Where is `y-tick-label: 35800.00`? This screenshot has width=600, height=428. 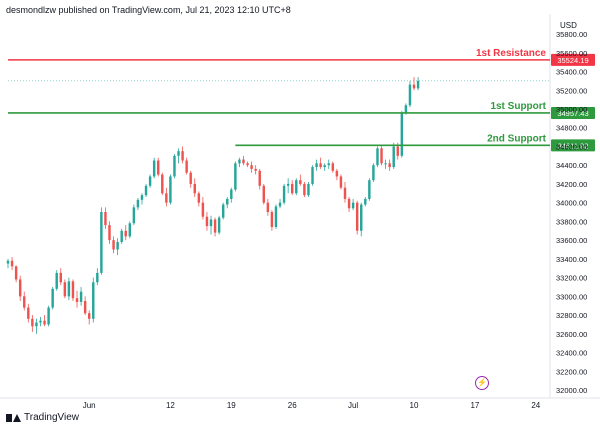
y-tick-label: 35800.00 is located at coordinates (571, 34).